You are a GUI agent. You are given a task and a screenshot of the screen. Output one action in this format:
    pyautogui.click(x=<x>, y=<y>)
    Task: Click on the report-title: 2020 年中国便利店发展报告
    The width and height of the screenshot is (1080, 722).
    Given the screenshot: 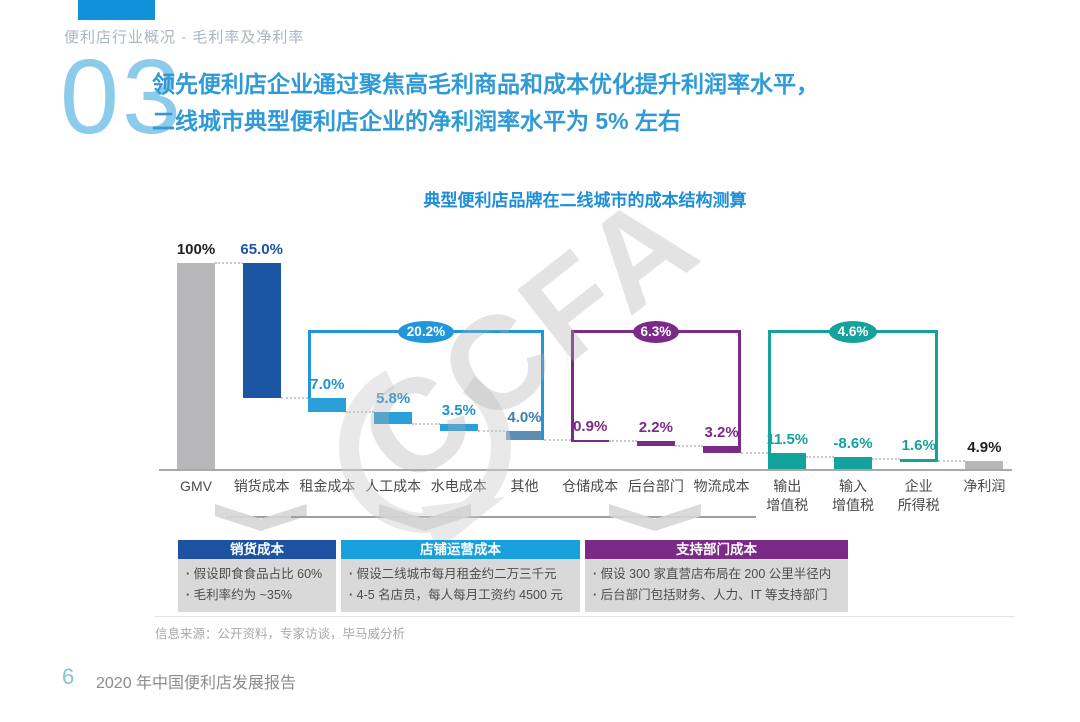 What is the action you would take?
    pyautogui.click(x=196, y=683)
    